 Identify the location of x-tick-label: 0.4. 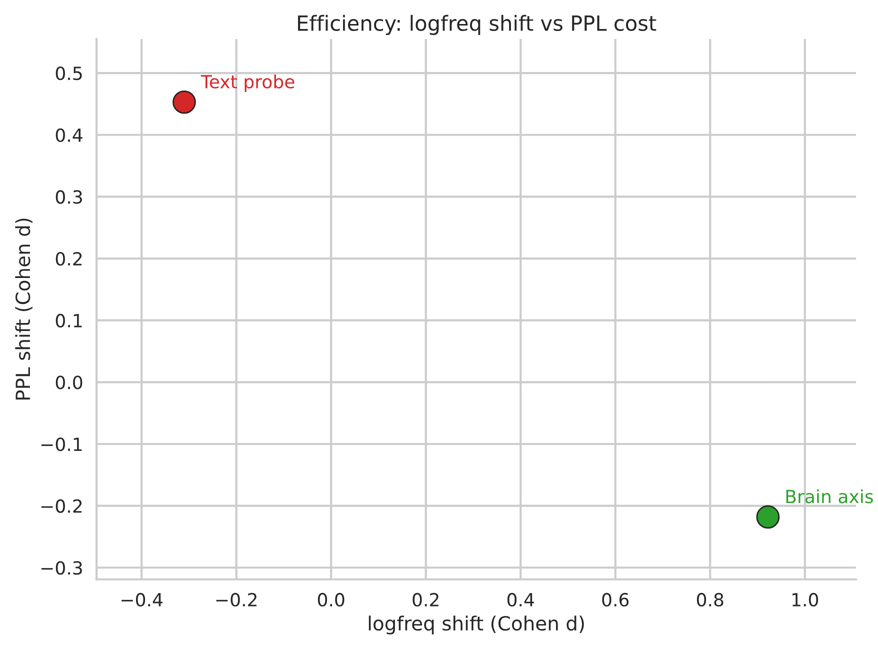
(520, 599).